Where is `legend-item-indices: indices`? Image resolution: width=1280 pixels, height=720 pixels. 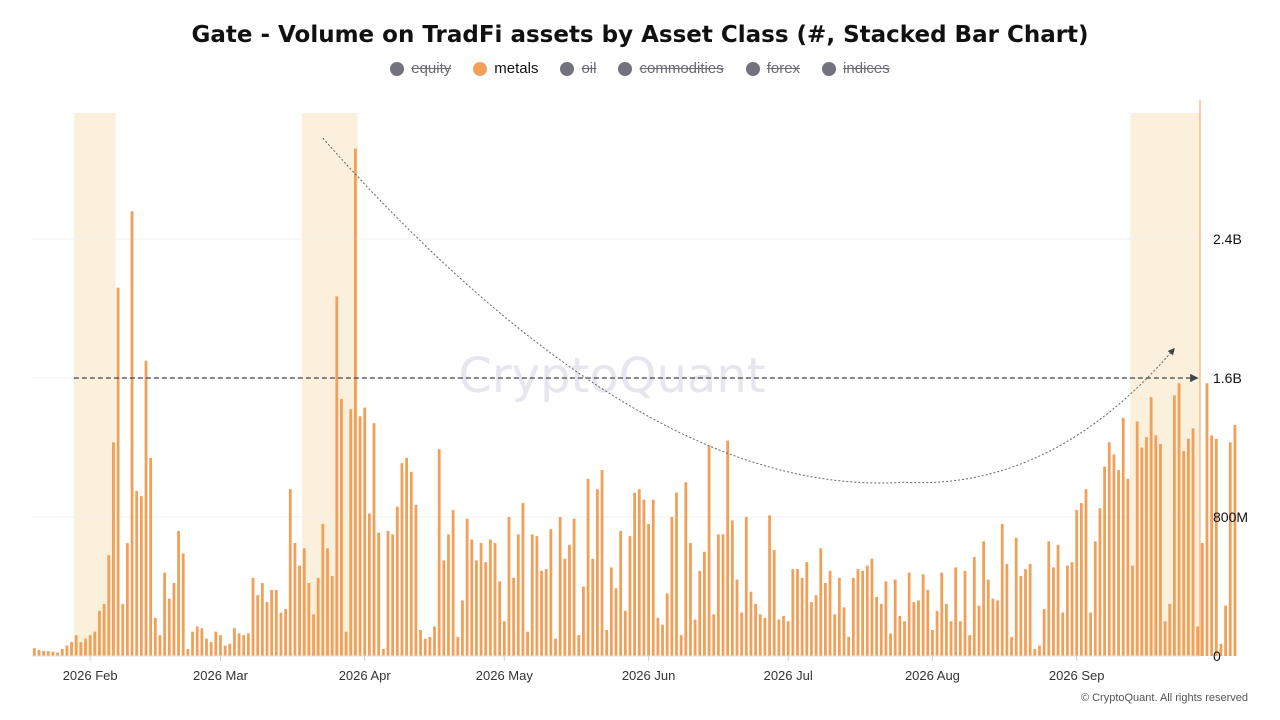
legend-item-indices: indices is located at coordinates (856, 68).